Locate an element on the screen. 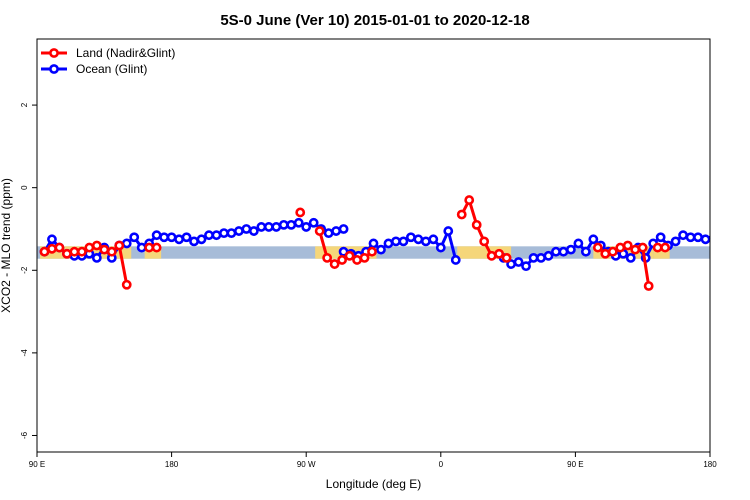 This screenshot has height=500, width=750. y-axis: -6 -4 -2 0 2 is located at coordinates (28, 270).